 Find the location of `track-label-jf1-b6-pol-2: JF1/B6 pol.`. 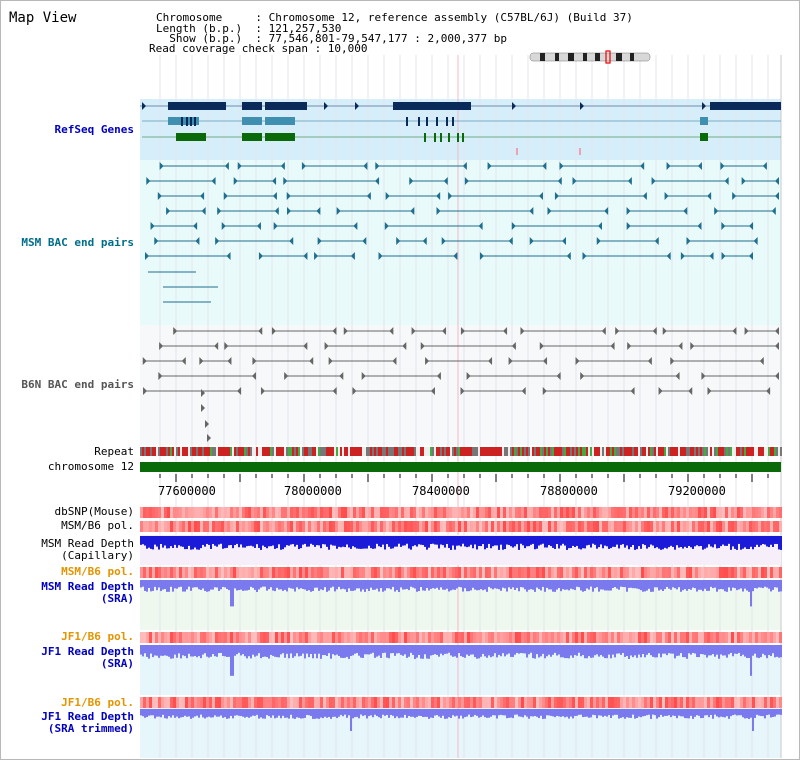

track-label-jf1-b6-pol-2: JF1/B6 pol. is located at coordinates (97, 702).